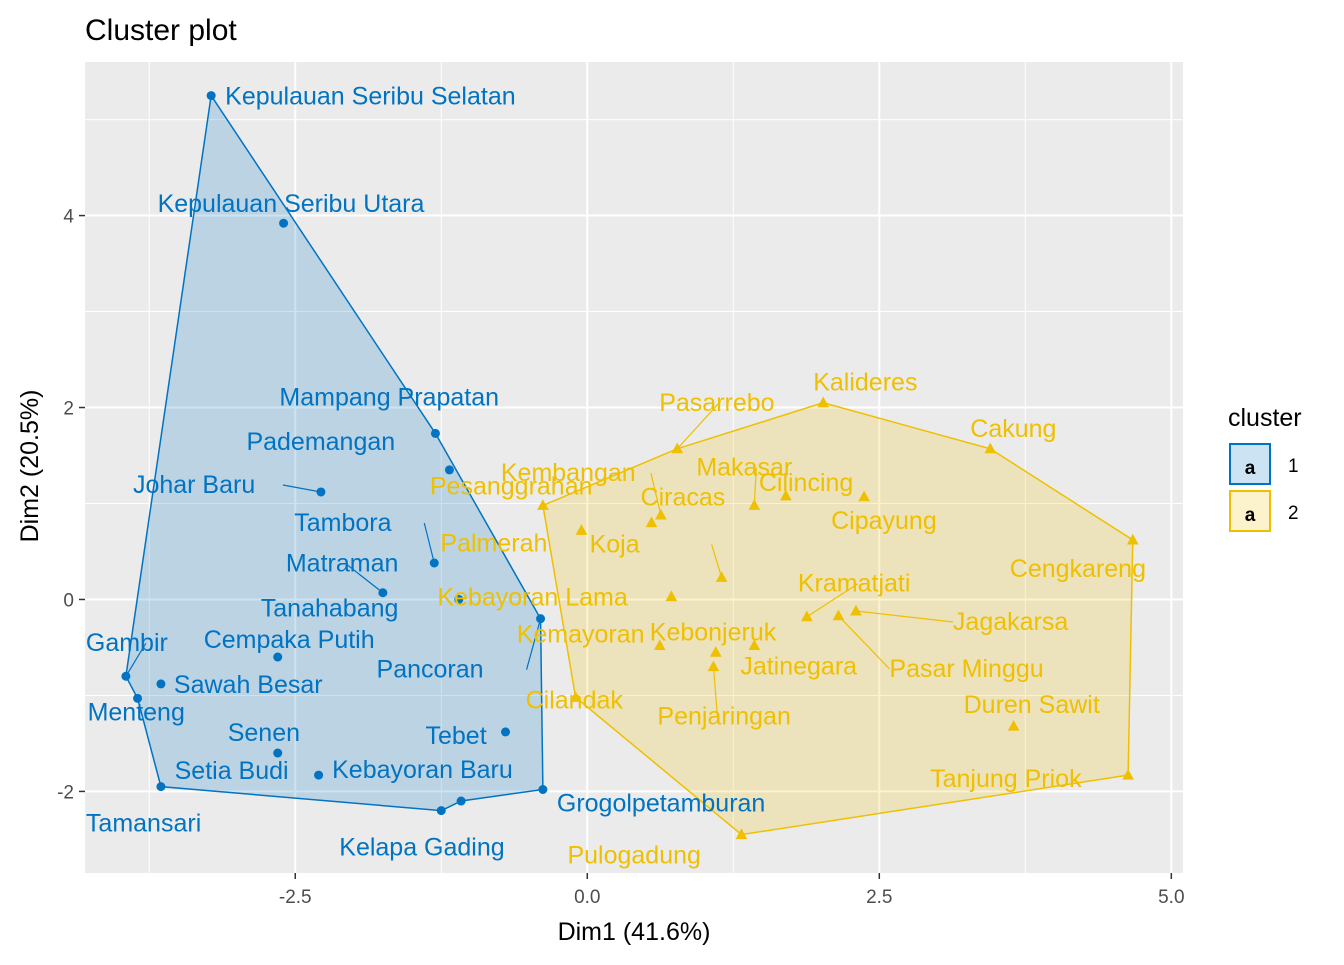  Describe the element at coordinates (1171, 897) in the screenshot. I see `x-tick-label: 5.0` at that location.